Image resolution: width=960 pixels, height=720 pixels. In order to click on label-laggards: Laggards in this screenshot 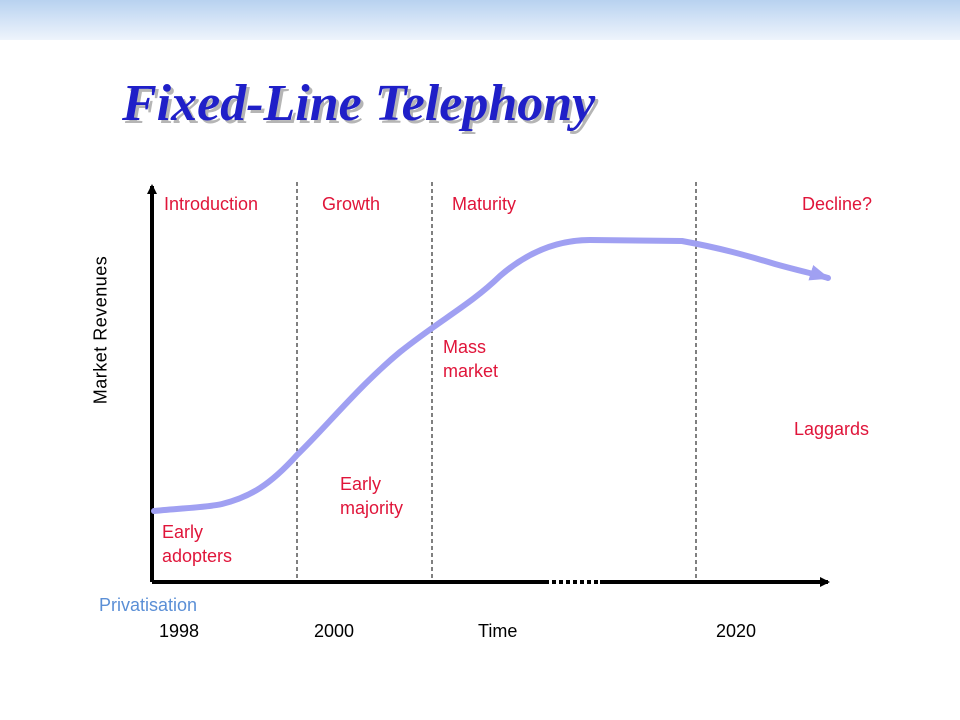, I will do `click(832, 429)`.